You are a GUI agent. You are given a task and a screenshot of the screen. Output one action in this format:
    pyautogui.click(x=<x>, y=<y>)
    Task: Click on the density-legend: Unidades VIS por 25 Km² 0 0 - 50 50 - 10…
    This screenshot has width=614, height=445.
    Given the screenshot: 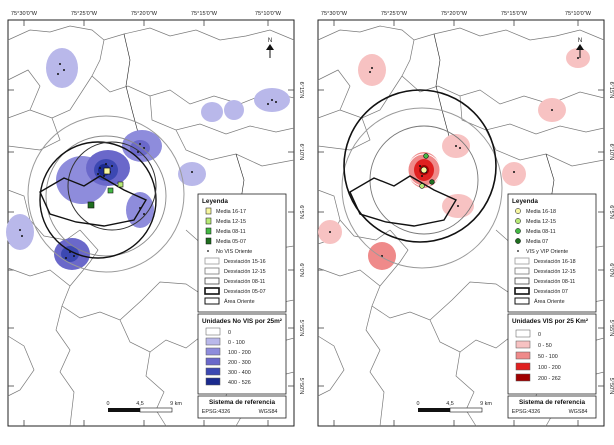 What is the action you would take?
    pyautogui.click(x=552, y=354)
    